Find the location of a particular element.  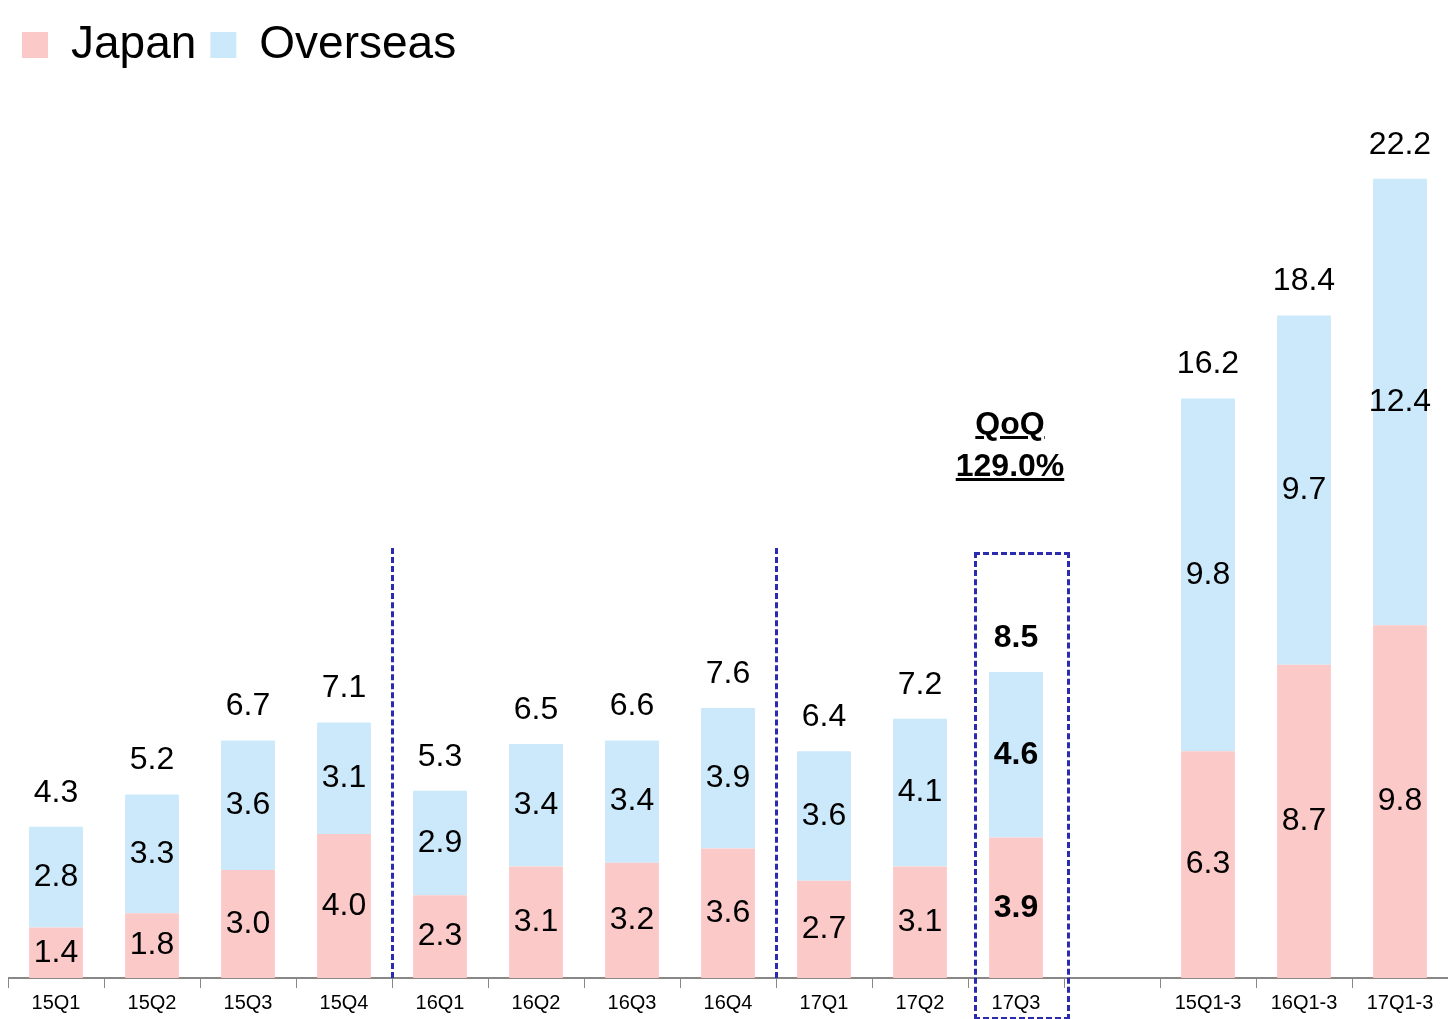

x-tick-label: 17Q1-3 is located at coordinates (1400, 1001).